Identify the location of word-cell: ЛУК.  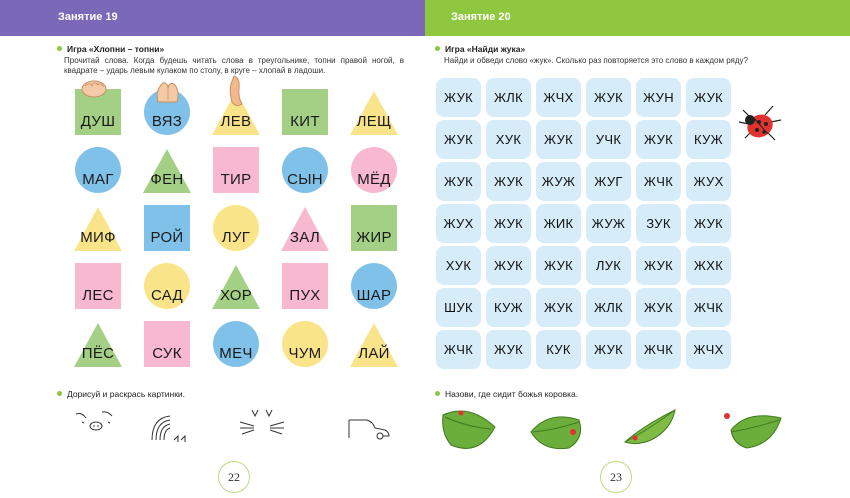
(608, 265).